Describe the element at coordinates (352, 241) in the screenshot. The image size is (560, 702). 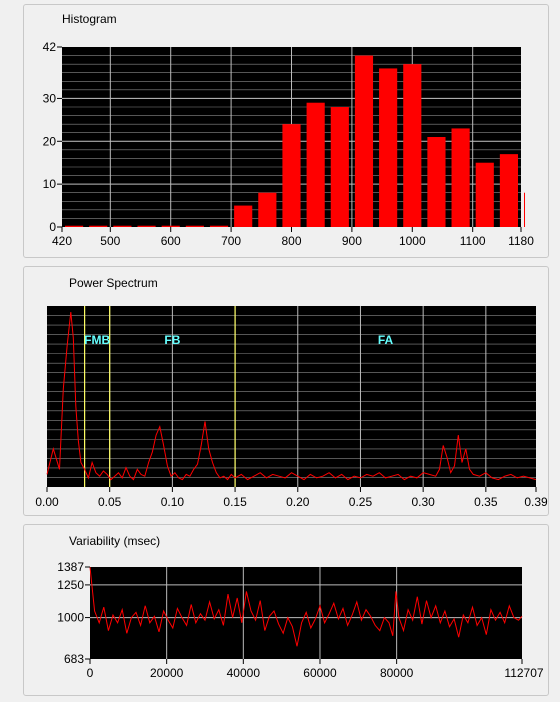
I see `x-tick-label: 900` at that location.